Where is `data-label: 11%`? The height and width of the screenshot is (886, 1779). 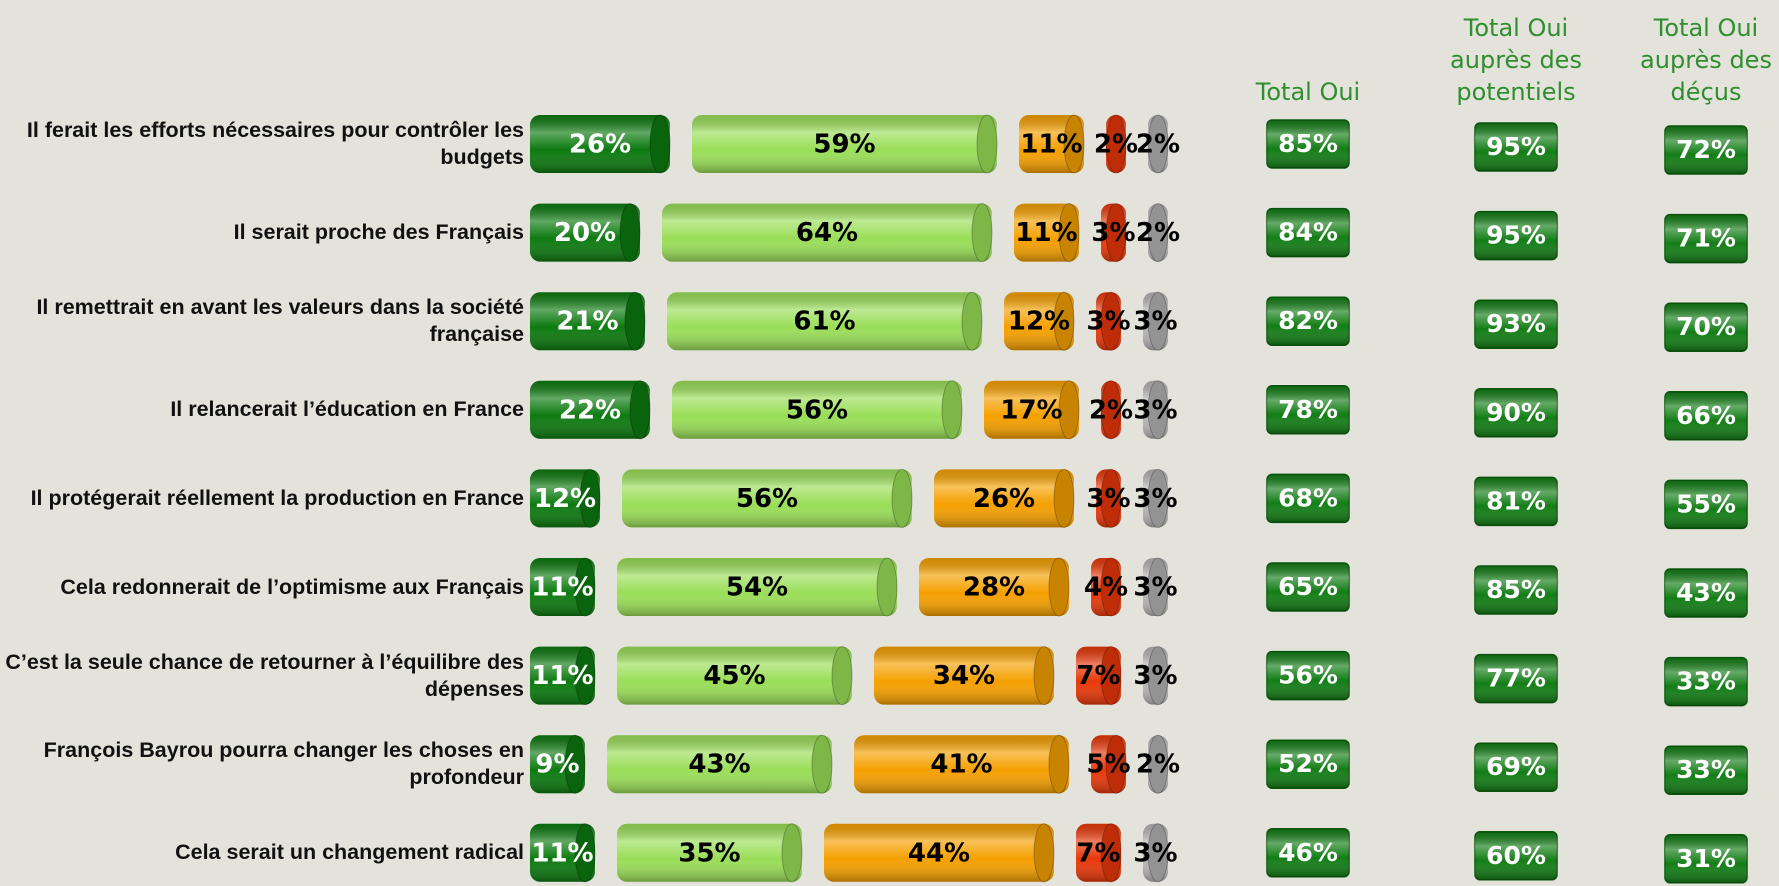
data-label: 11% is located at coordinates (562, 853).